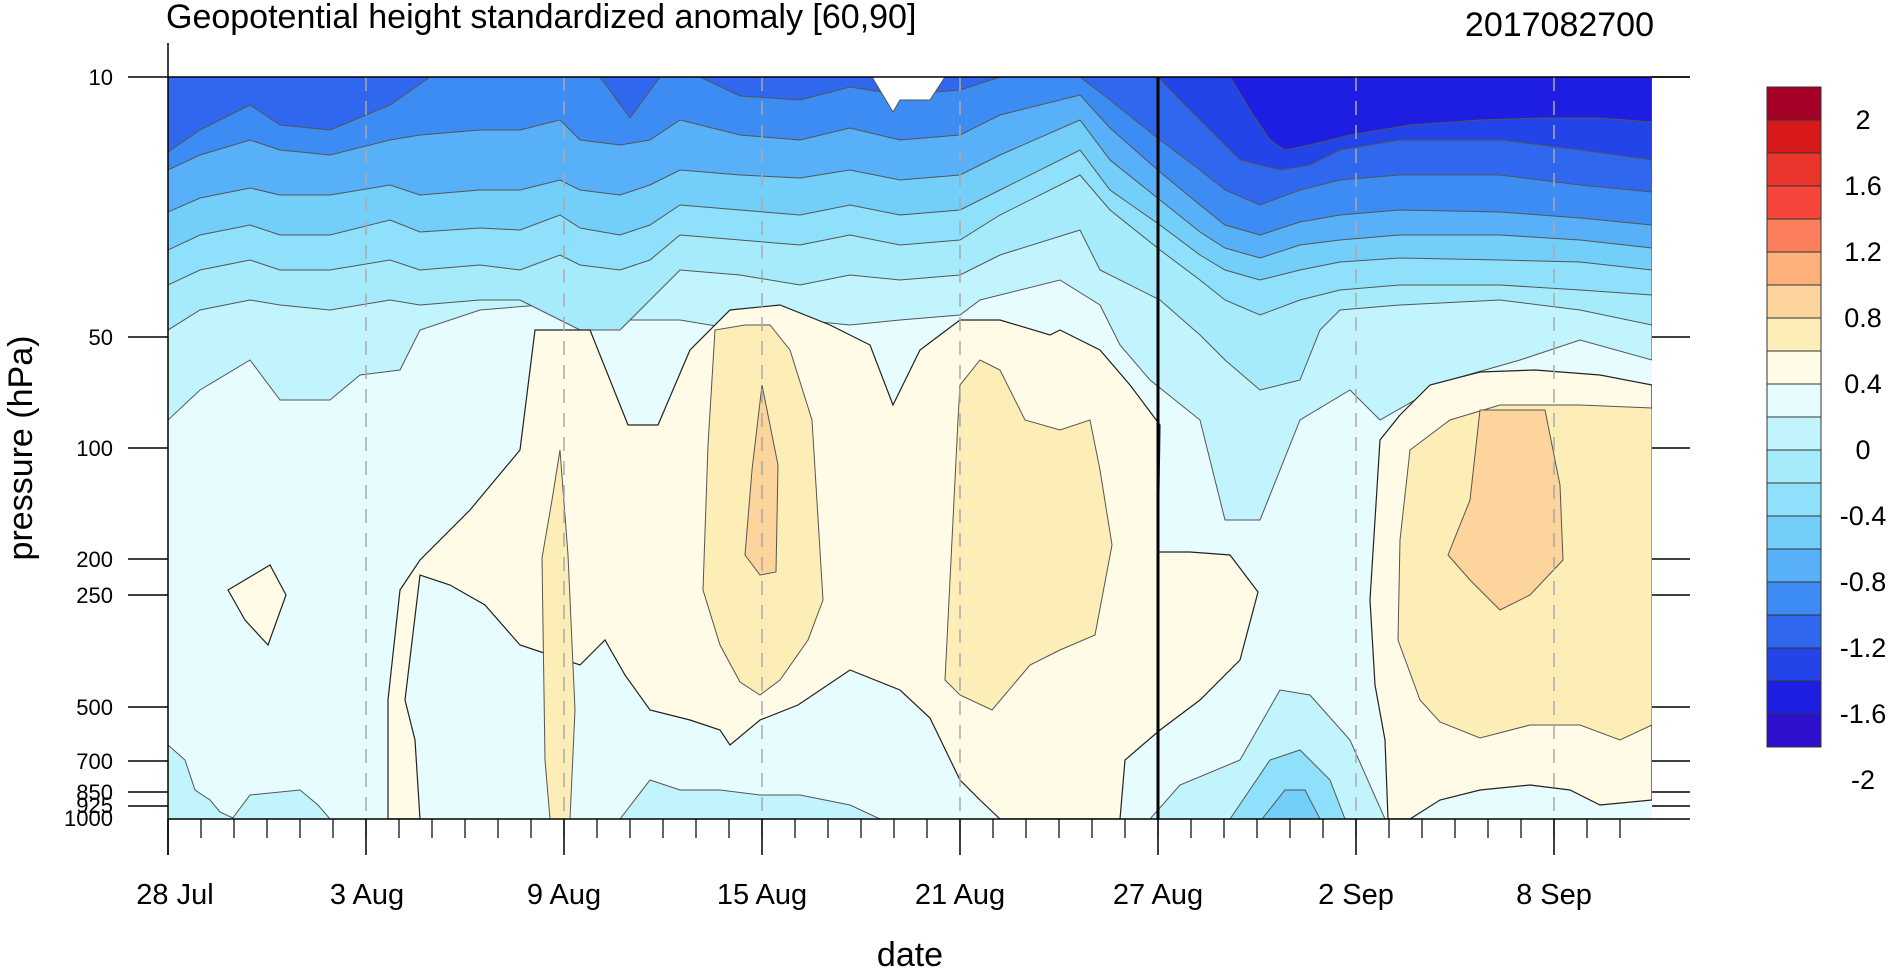  Describe the element at coordinates (101, 337) in the screenshot. I see `y-label-50: 50` at that location.